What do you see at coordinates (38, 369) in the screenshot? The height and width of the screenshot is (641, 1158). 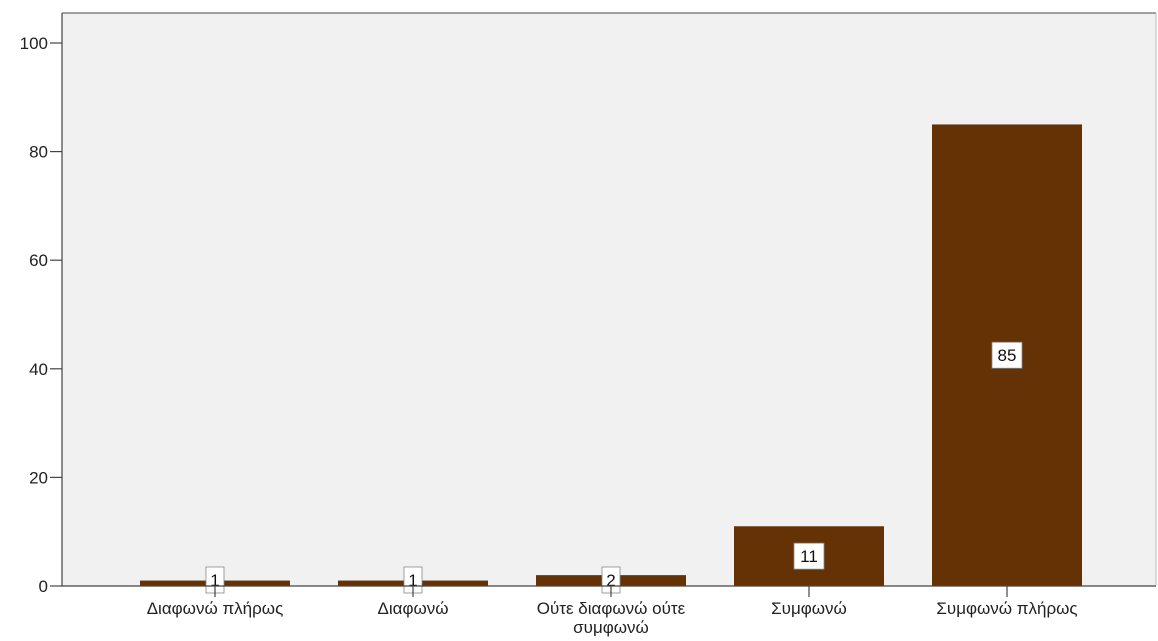 I see `y-tick-label: 40` at bounding box center [38, 369].